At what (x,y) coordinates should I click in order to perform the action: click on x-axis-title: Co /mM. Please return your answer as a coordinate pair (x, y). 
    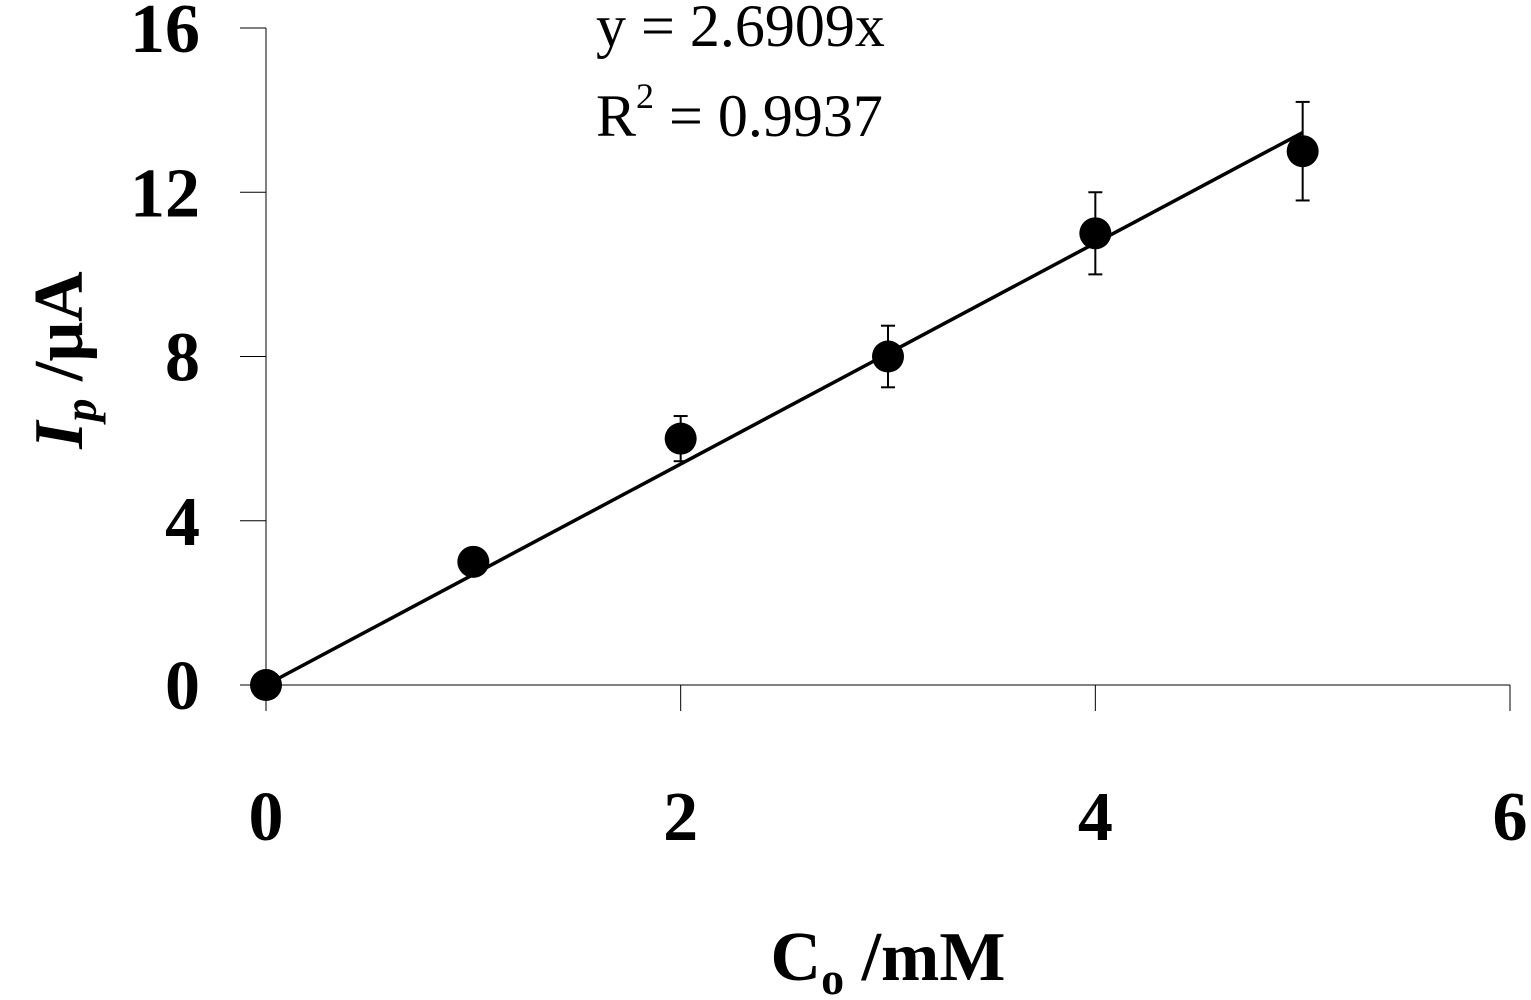
    Looking at the image, I should click on (888, 959).